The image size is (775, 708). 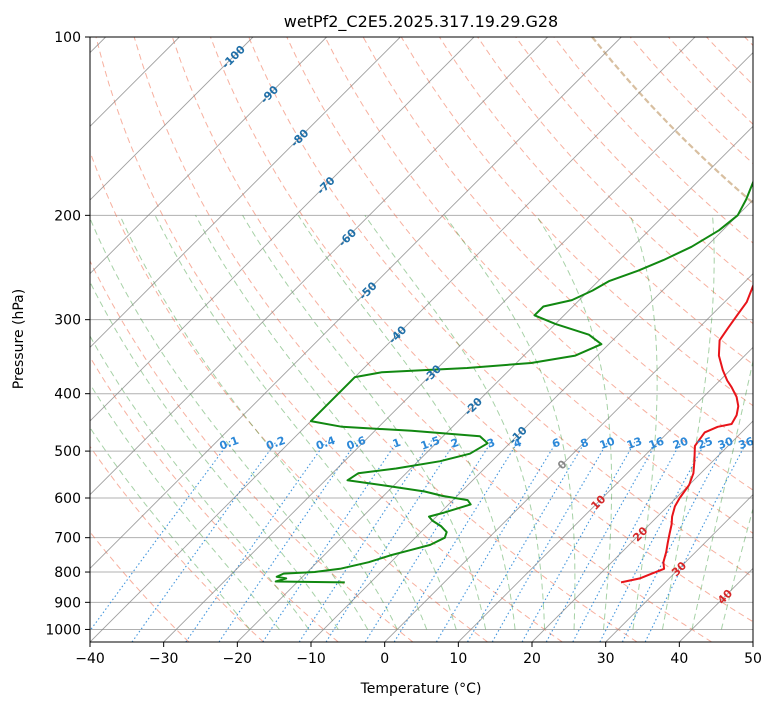 What do you see at coordinates (356, 443) in the screenshot?
I see `mixing-ratio-label: 0.6` at bounding box center [356, 443].